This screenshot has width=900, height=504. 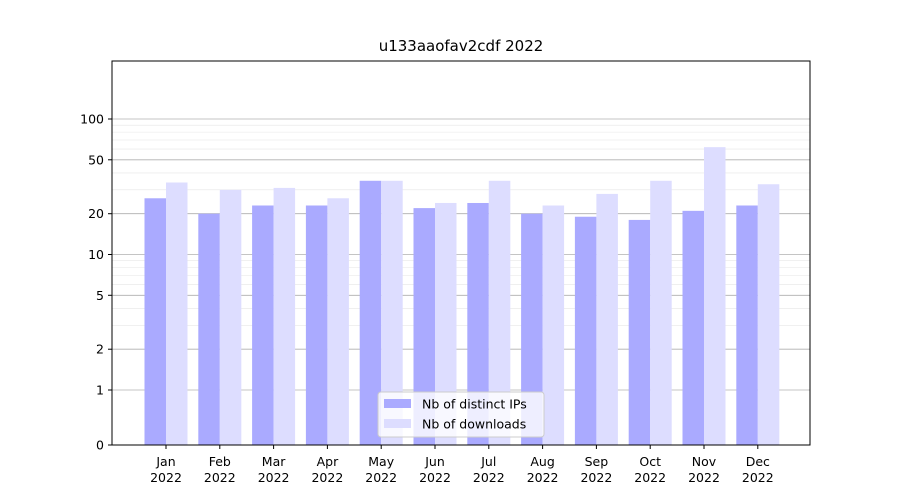 I want to click on bar-downloads-sep, so click(x=607, y=319).